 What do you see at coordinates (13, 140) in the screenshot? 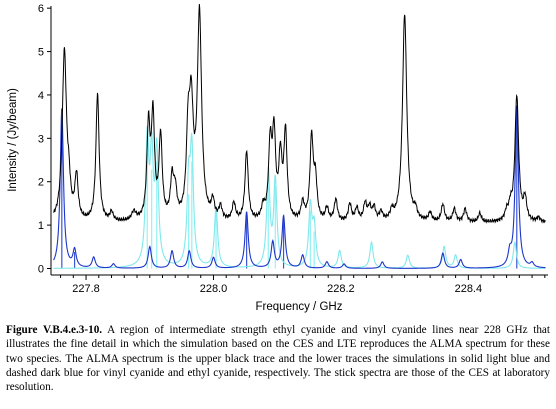
I see `y-axis-label: Intensity / (Jy/beam)` at bounding box center [13, 140].